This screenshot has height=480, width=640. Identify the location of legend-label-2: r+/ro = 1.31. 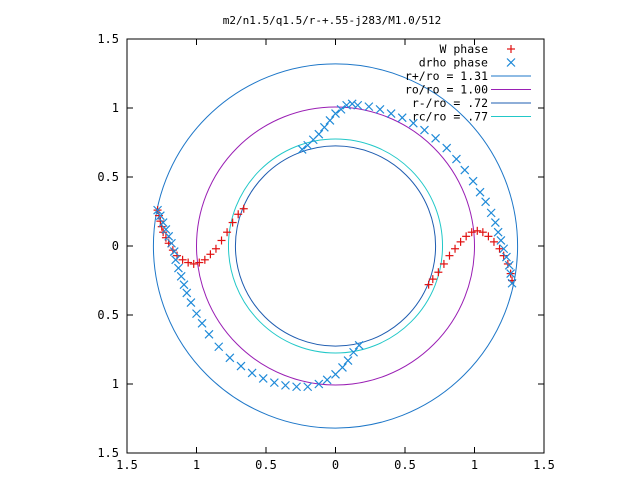
(446, 76).